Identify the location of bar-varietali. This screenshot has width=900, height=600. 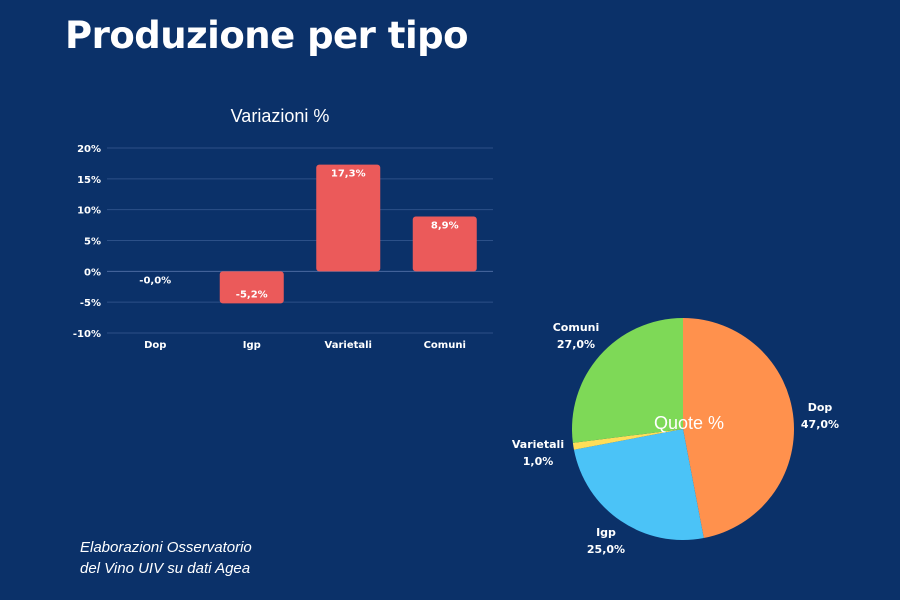
(348, 218).